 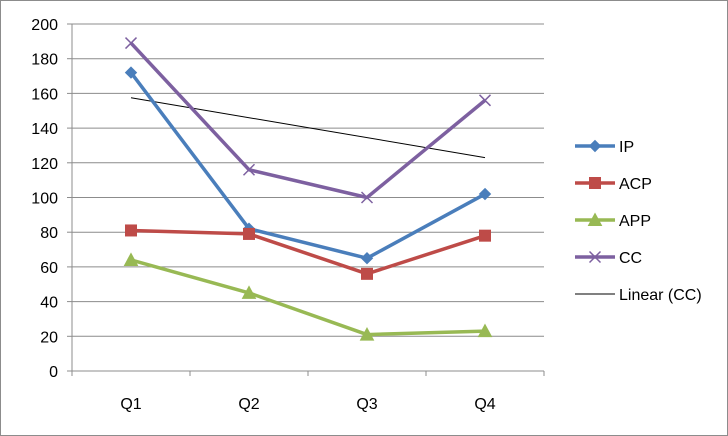 What do you see at coordinates (44, 164) in the screenshot?
I see `y-tick-label-120: 120` at bounding box center [44, 164].